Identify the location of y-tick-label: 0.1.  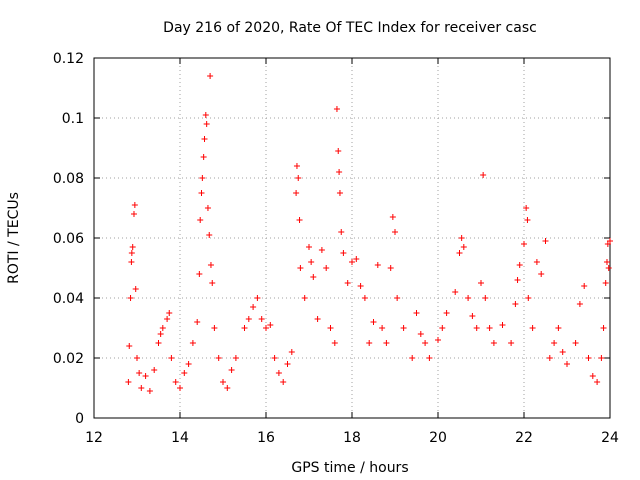
(73, 119).